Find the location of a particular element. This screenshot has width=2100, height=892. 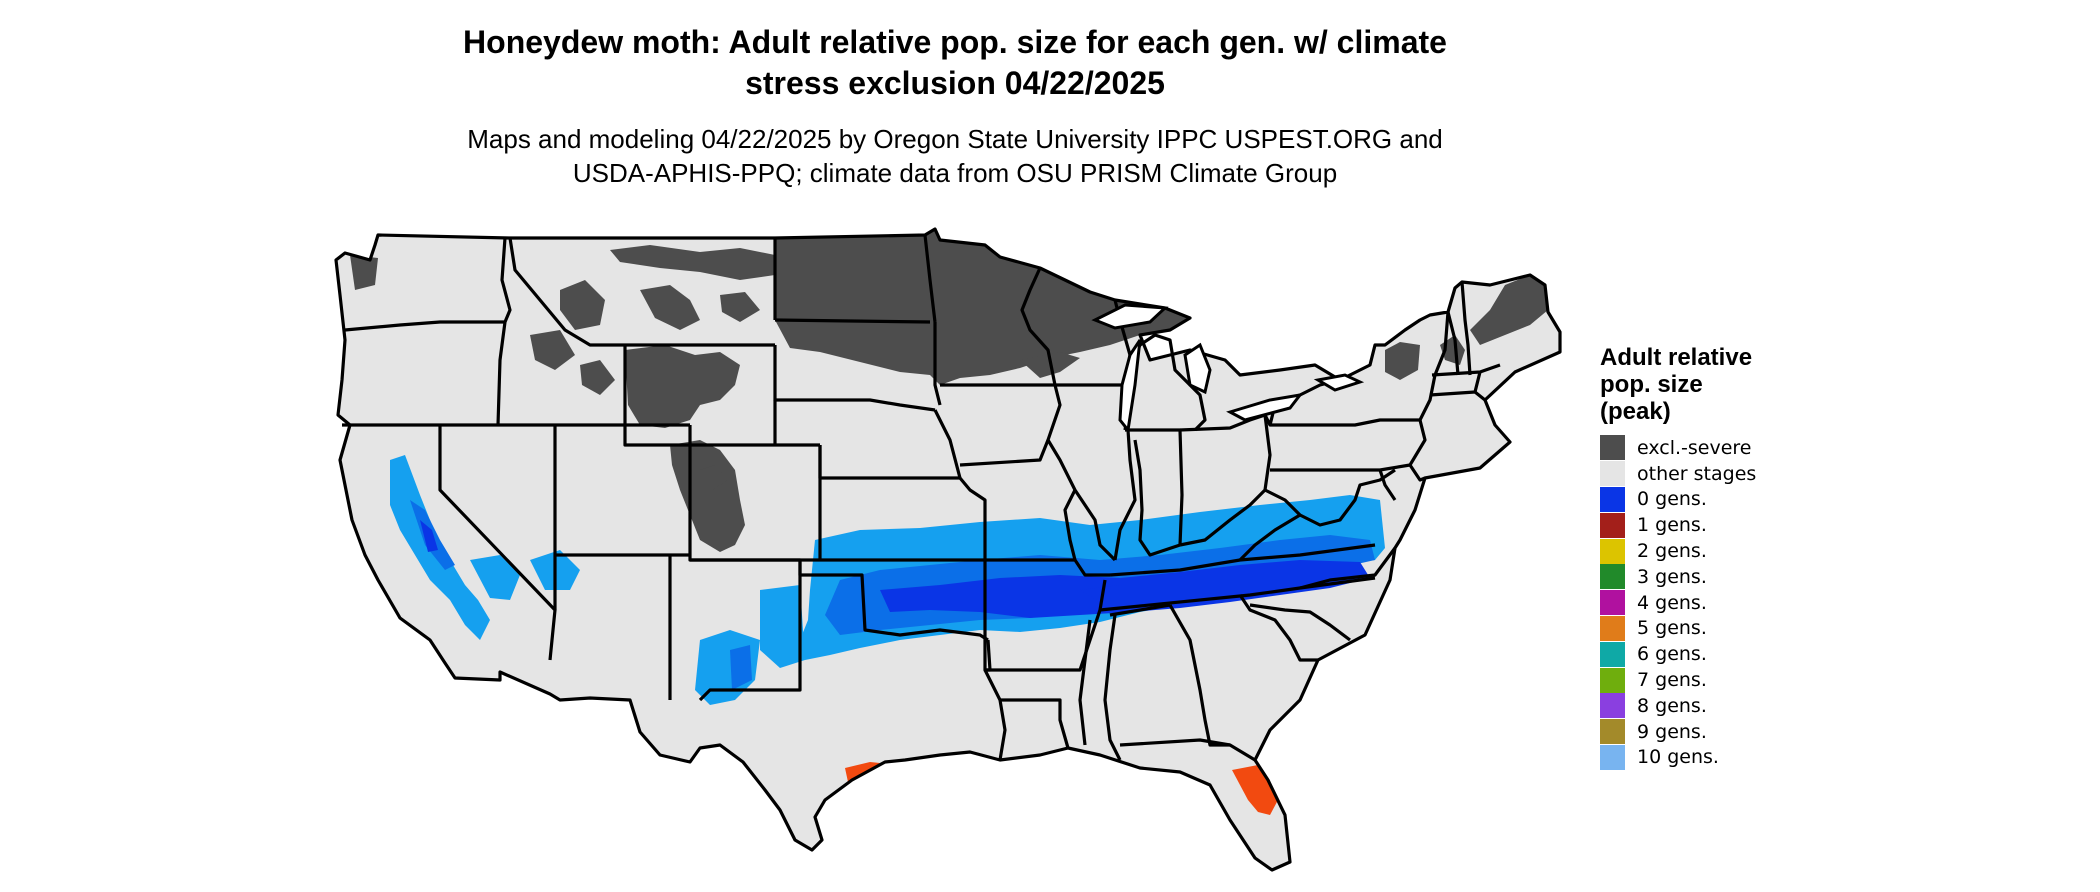

legend-title: Adult relative pop. size (peak) is located at coordinates (1720, 384).